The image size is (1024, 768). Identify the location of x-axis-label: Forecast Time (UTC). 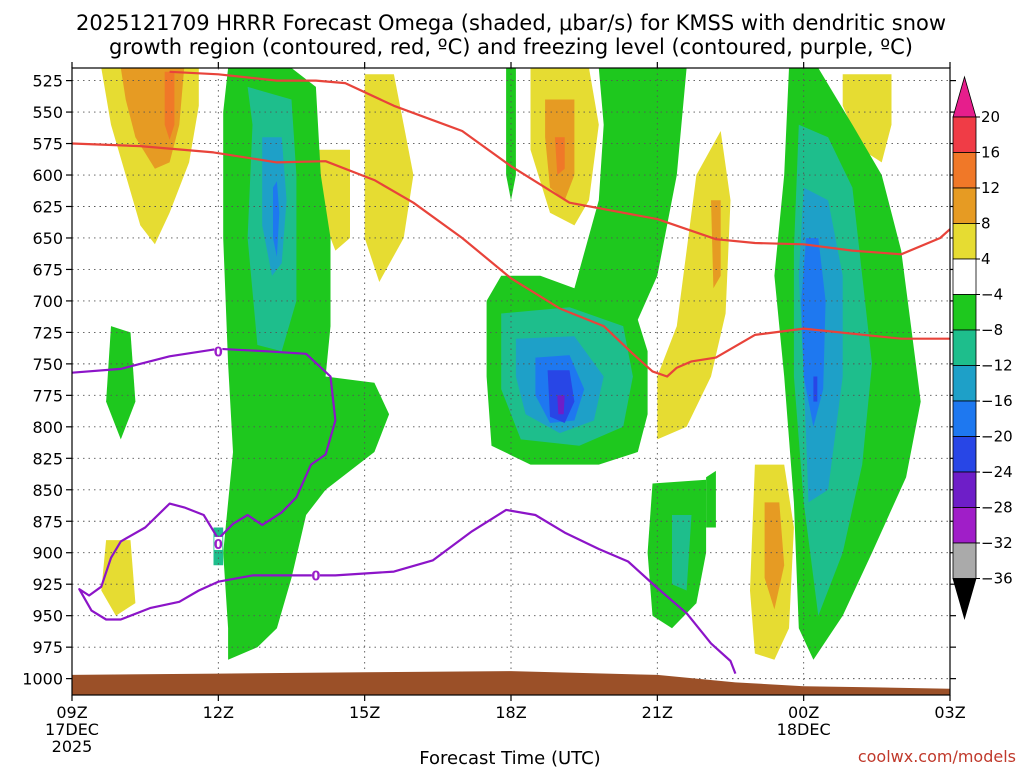
(509, 758).